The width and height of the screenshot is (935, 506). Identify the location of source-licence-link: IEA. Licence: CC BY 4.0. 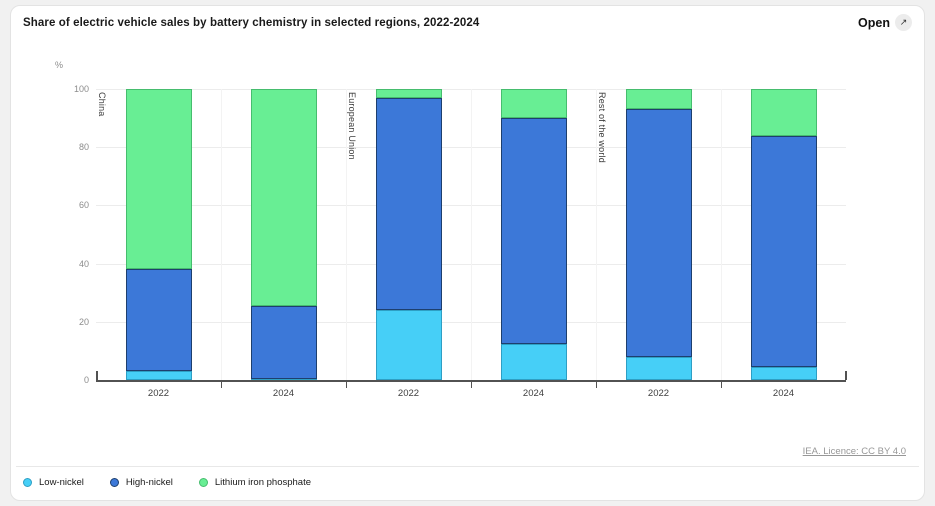
(854, 451).